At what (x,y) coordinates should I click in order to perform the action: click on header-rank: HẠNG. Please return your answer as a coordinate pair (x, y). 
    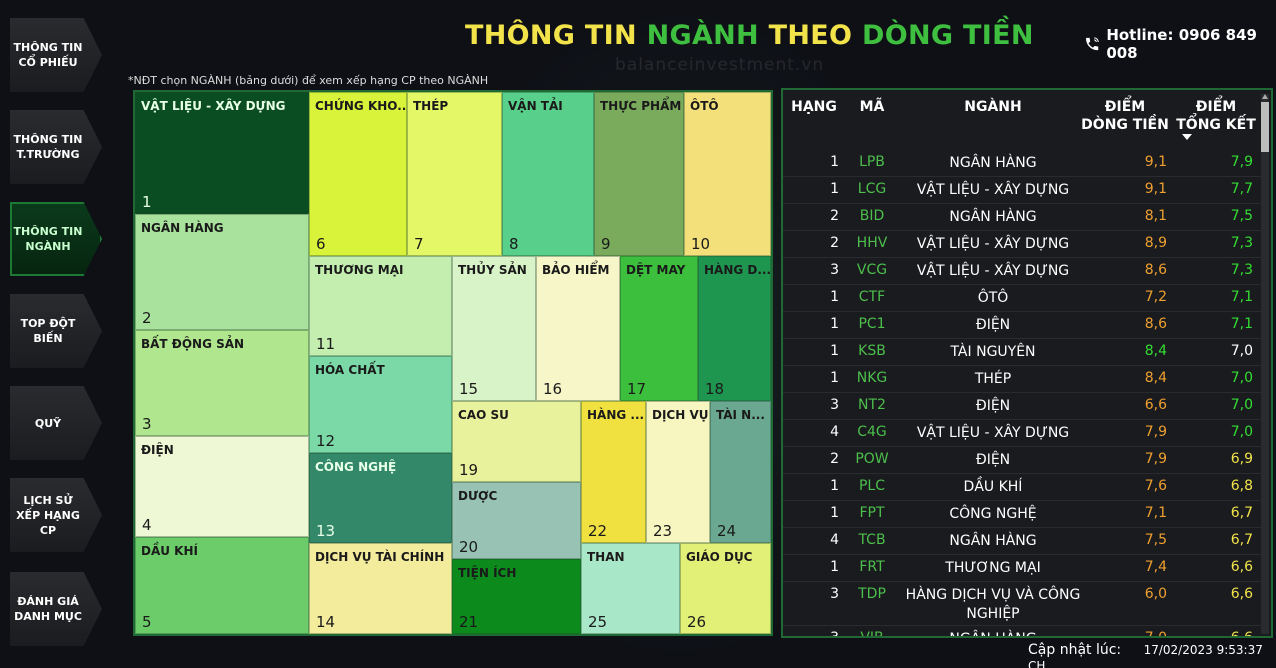
    Looking at the image, I should click on (814, 107).